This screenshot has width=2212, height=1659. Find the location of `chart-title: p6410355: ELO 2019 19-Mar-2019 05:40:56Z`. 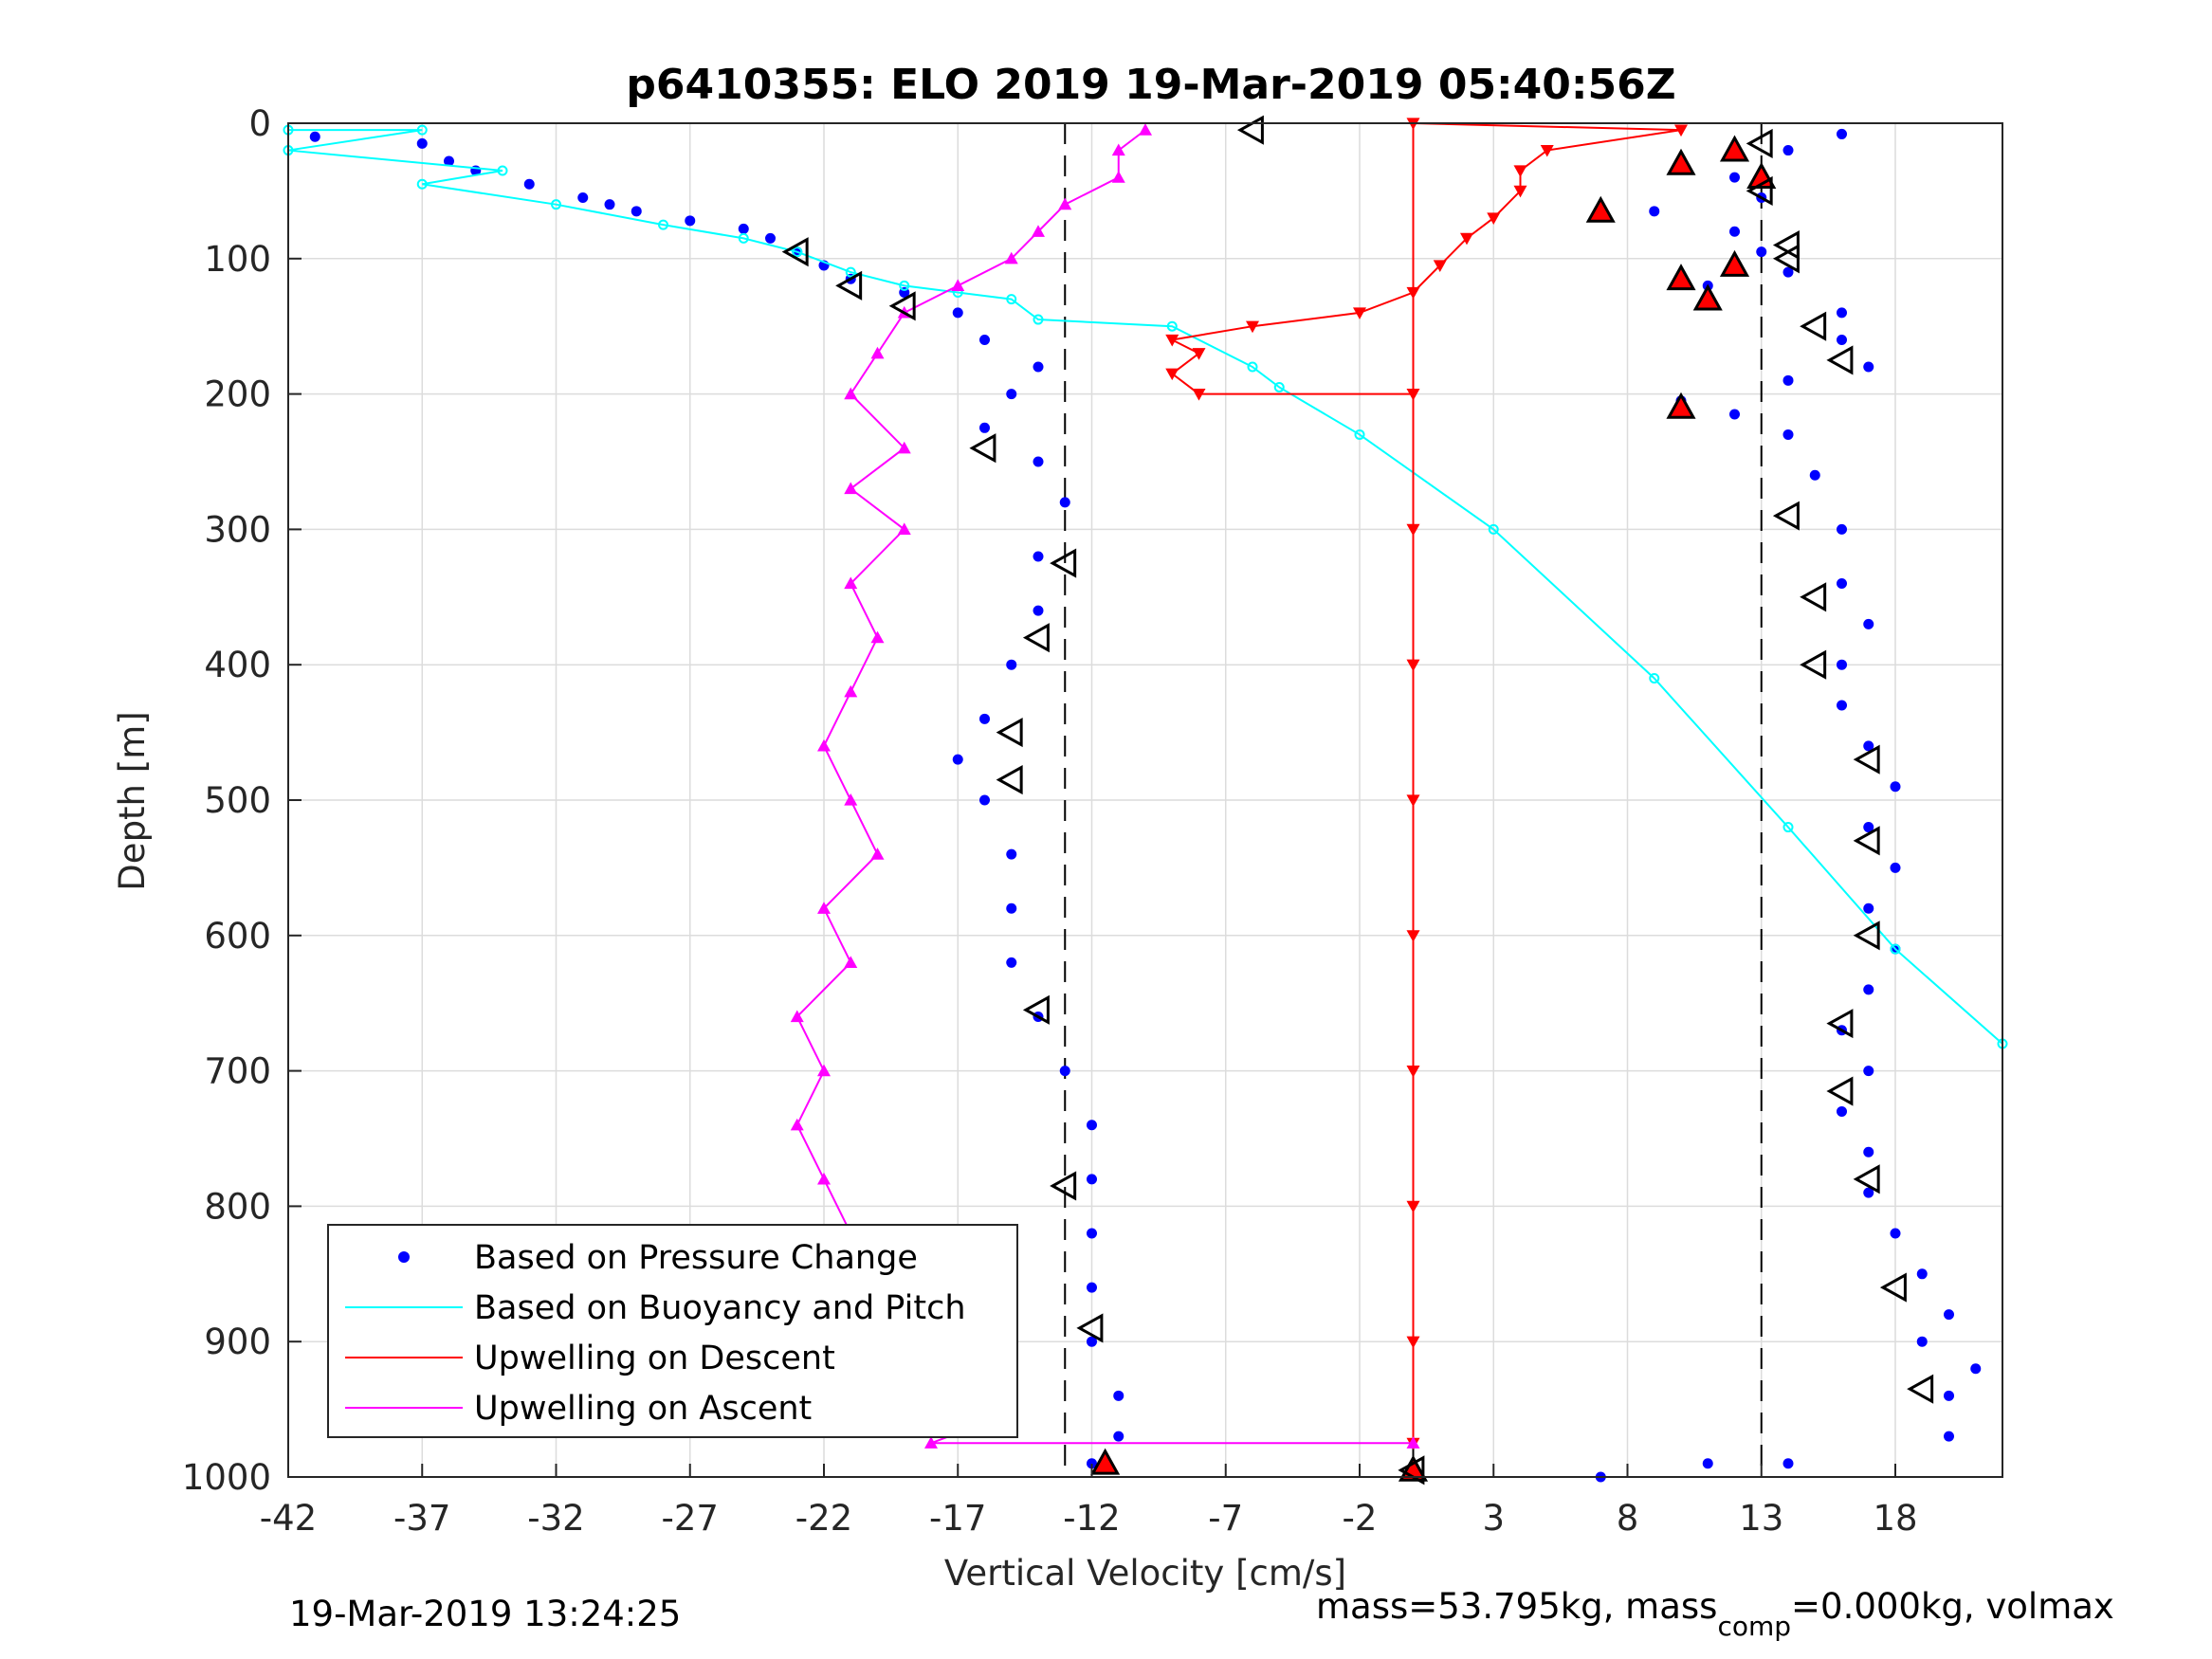

chart-title: p6410355: ELO 2019 19-Mar-2019 05:40:56Z is located at coordinates (1150, 85).